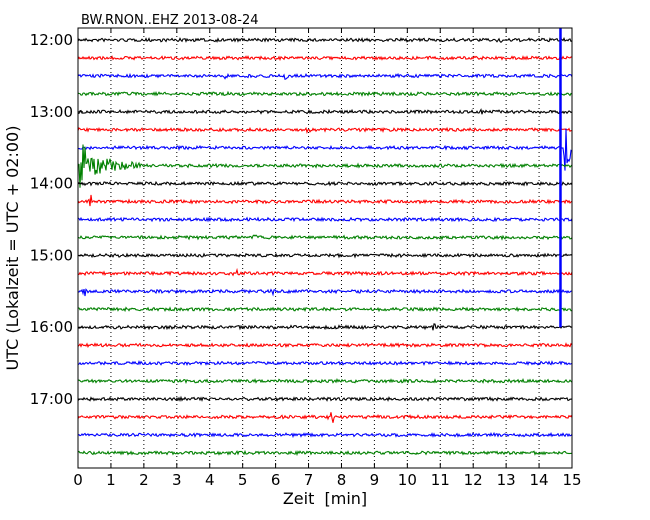  Describe the element at coordinates (51, 327) in the screenshot. I see `y-tick-label: 16:00` at that location.